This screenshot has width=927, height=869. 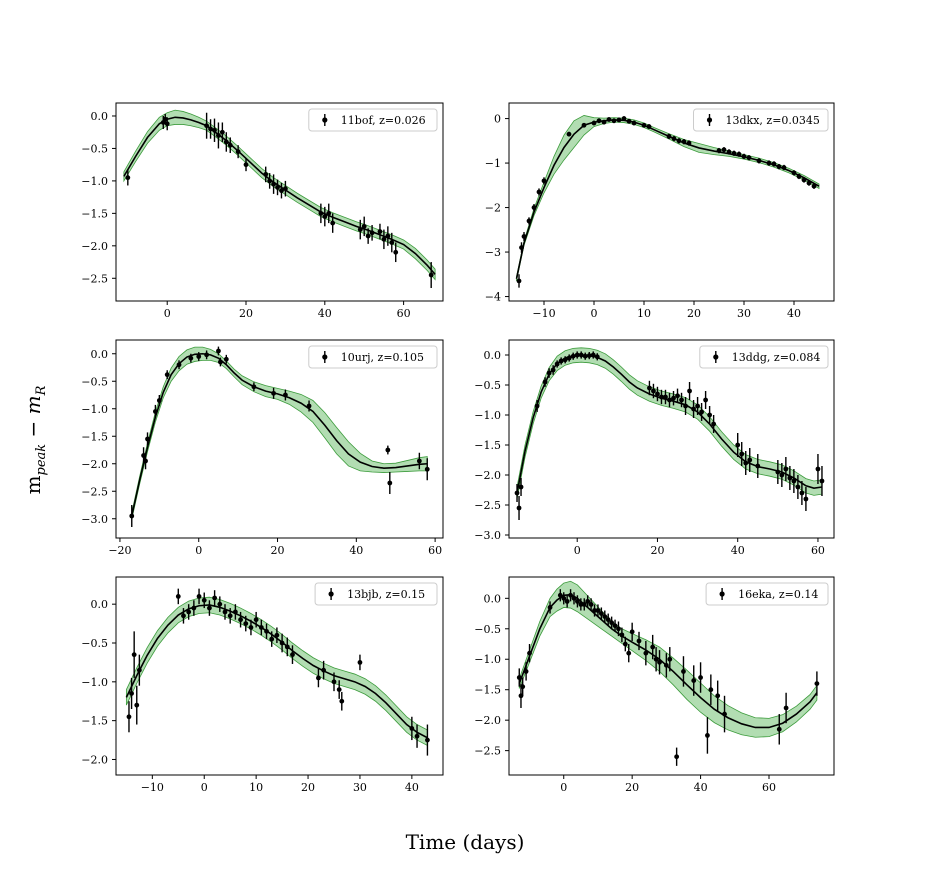 I want to click on legend-label: 16eka, z=0.14, so click(x=778, y=594).